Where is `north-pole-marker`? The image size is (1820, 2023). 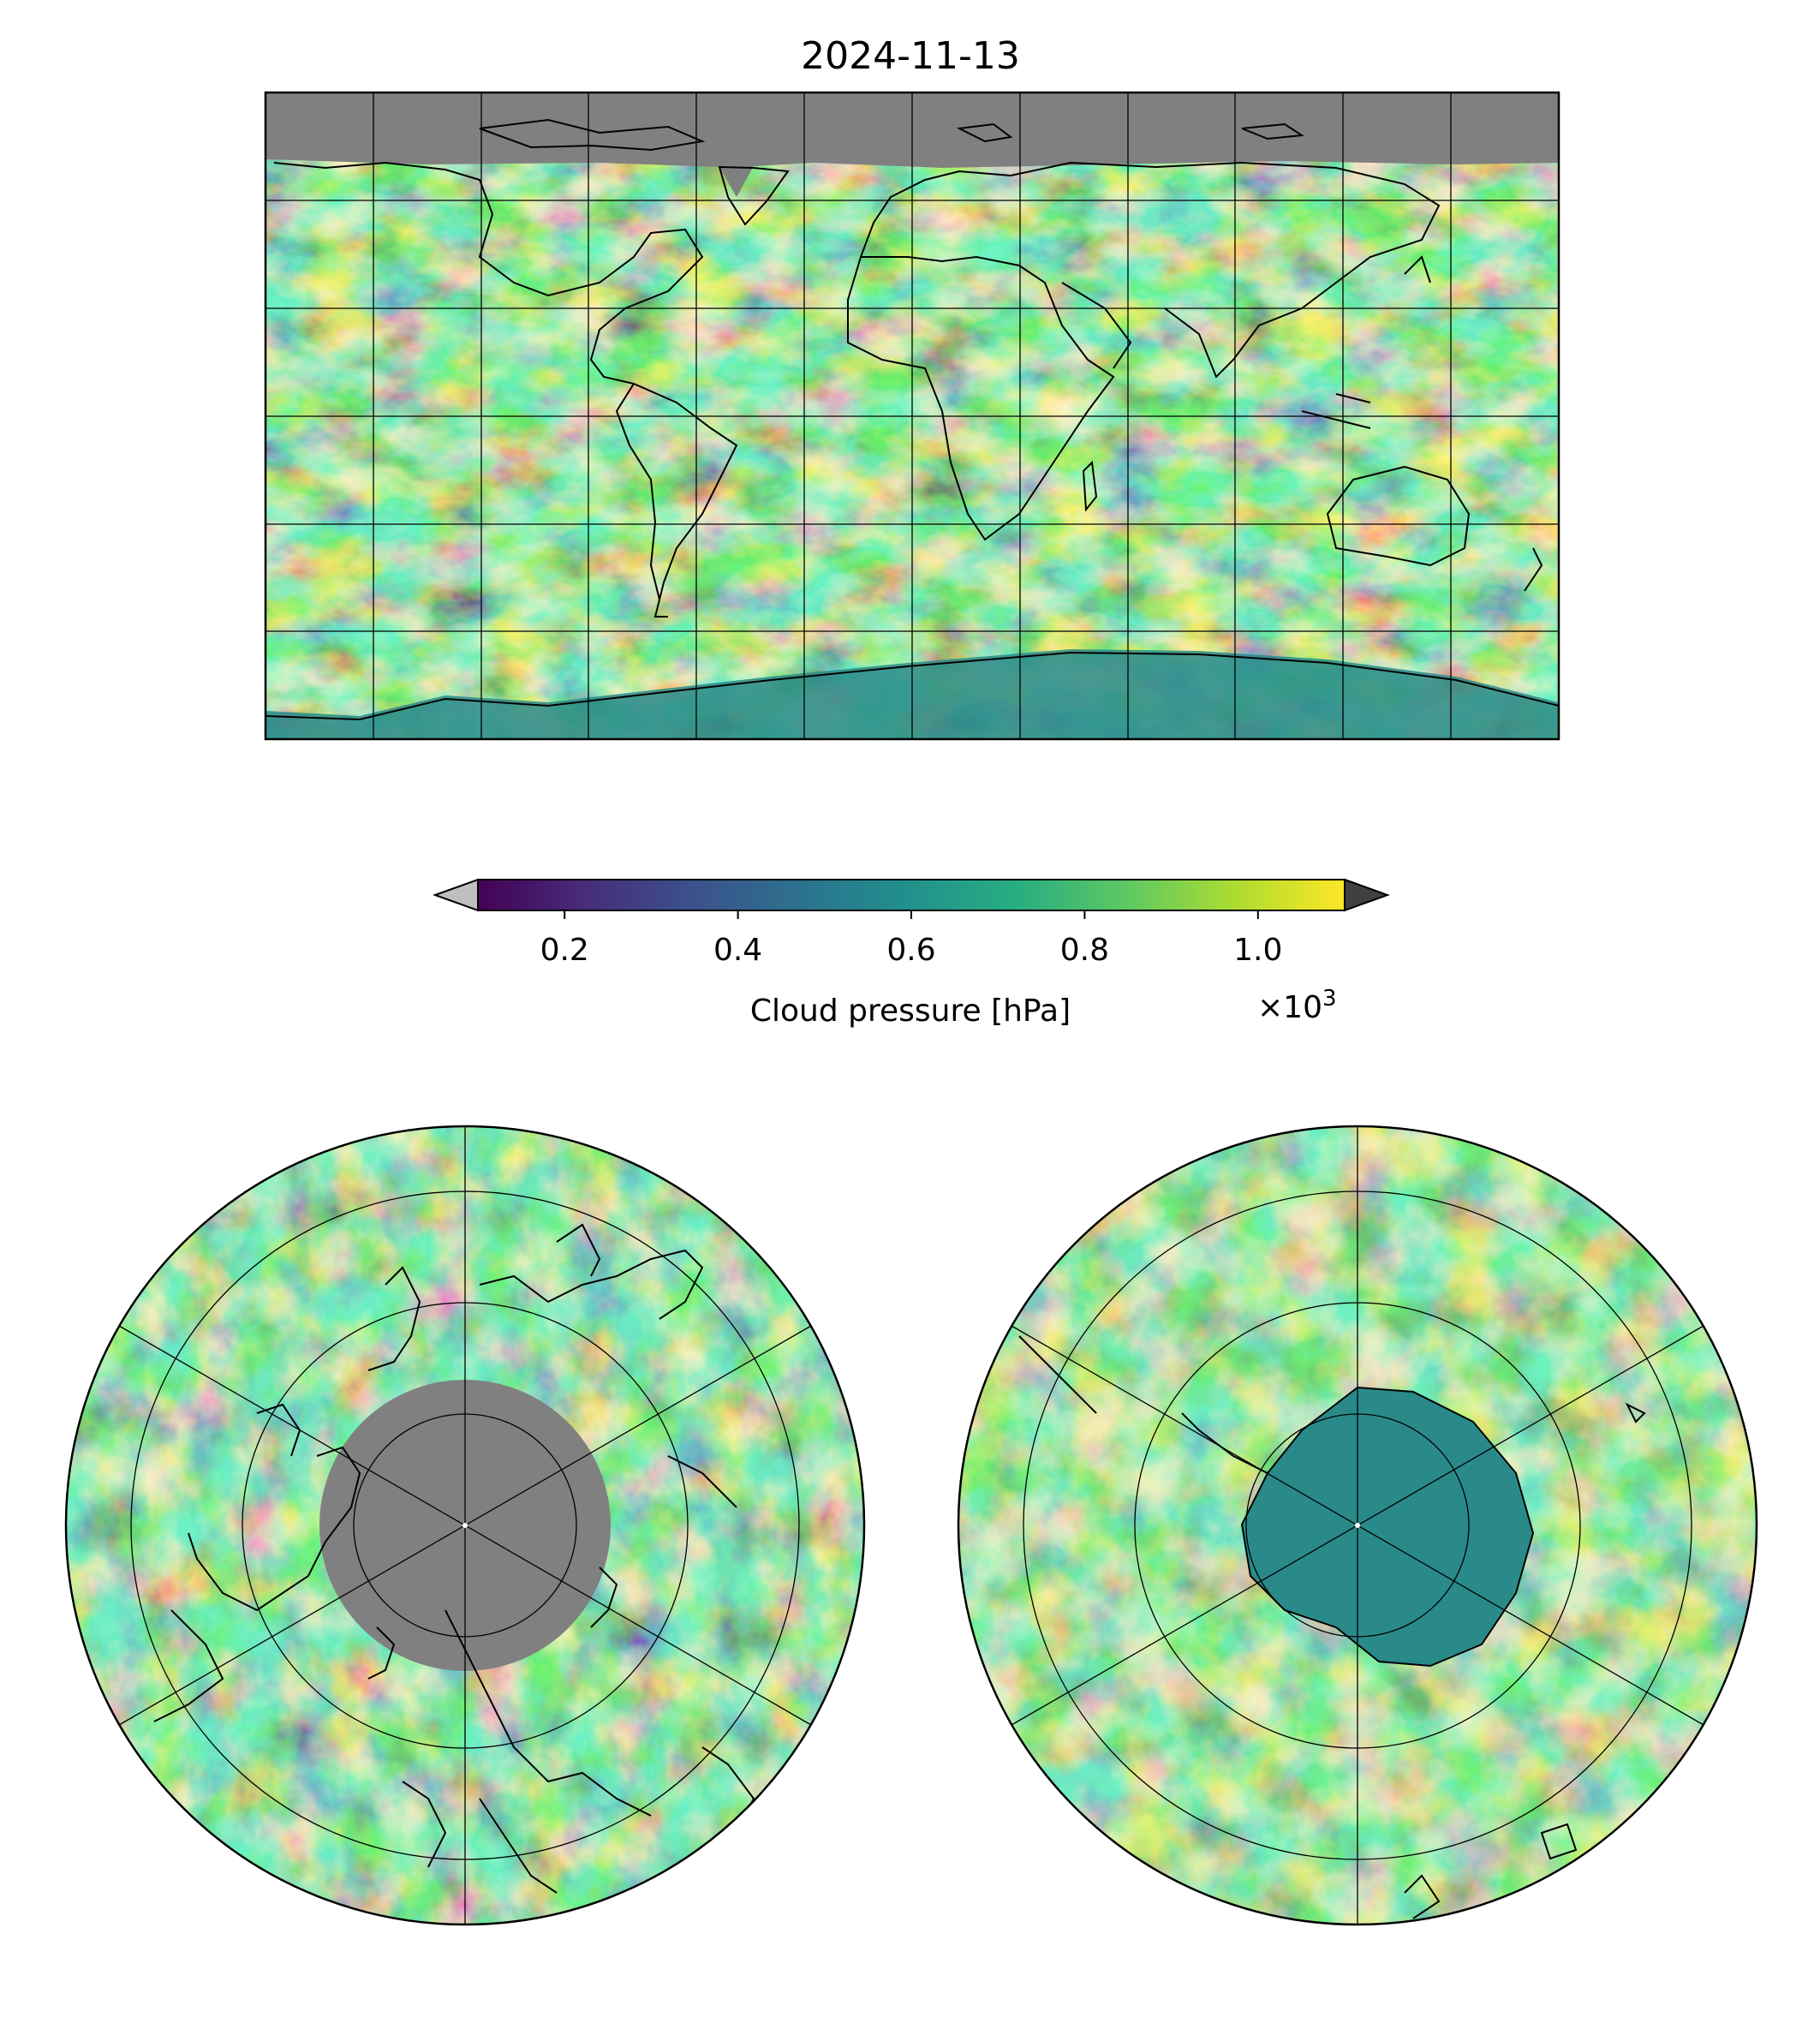
north-pole-marker is located at coordinates (465, 1525).